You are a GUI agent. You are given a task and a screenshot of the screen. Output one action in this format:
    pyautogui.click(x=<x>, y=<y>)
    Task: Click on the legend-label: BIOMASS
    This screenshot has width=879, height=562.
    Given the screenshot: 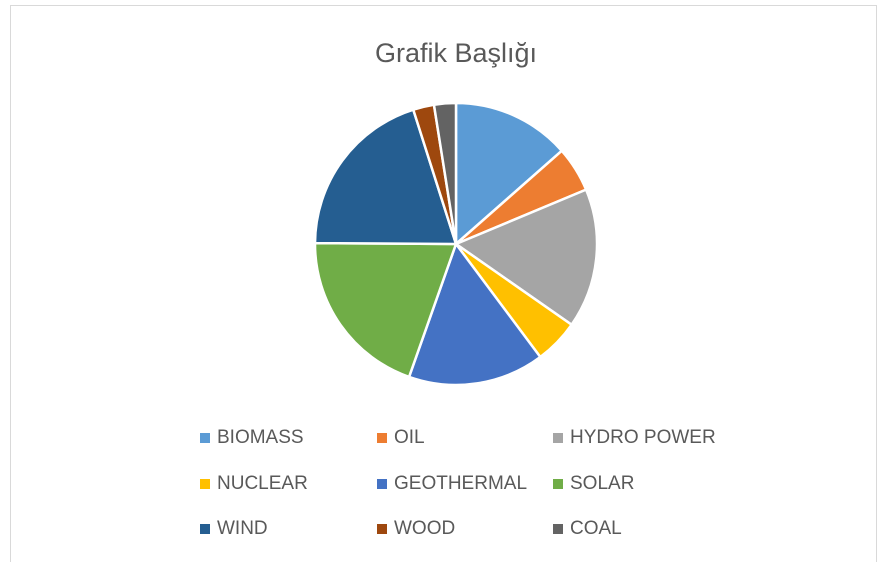 What is the action you would take?
    pyautogui.click(x=260, y=437)
    